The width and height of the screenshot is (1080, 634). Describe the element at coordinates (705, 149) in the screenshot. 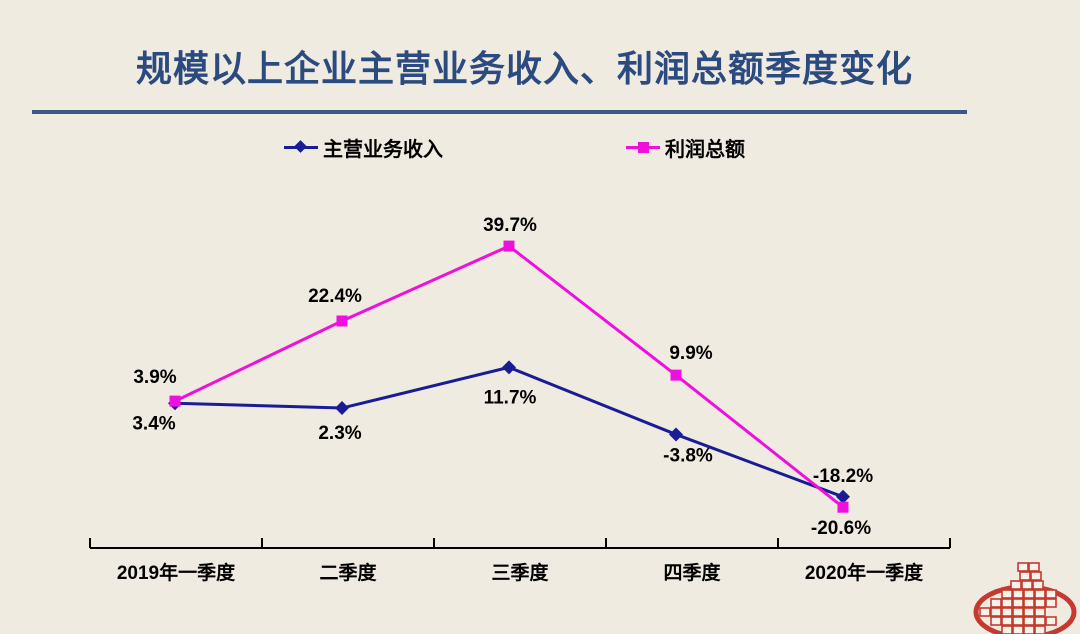

I see `legend-label-total-profit: 利润总额` at that location.